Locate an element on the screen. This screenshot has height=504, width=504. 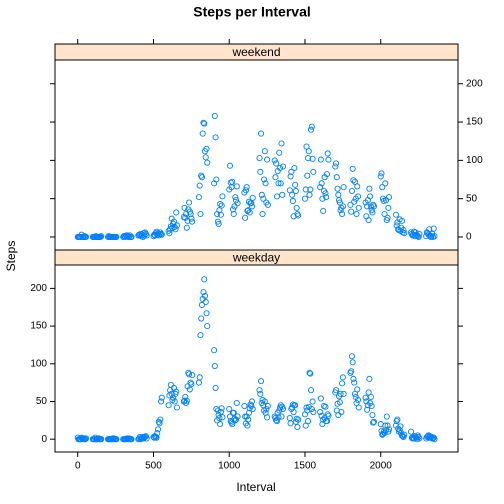
y-tick-label: 200 is located at coordinates (474, 83).